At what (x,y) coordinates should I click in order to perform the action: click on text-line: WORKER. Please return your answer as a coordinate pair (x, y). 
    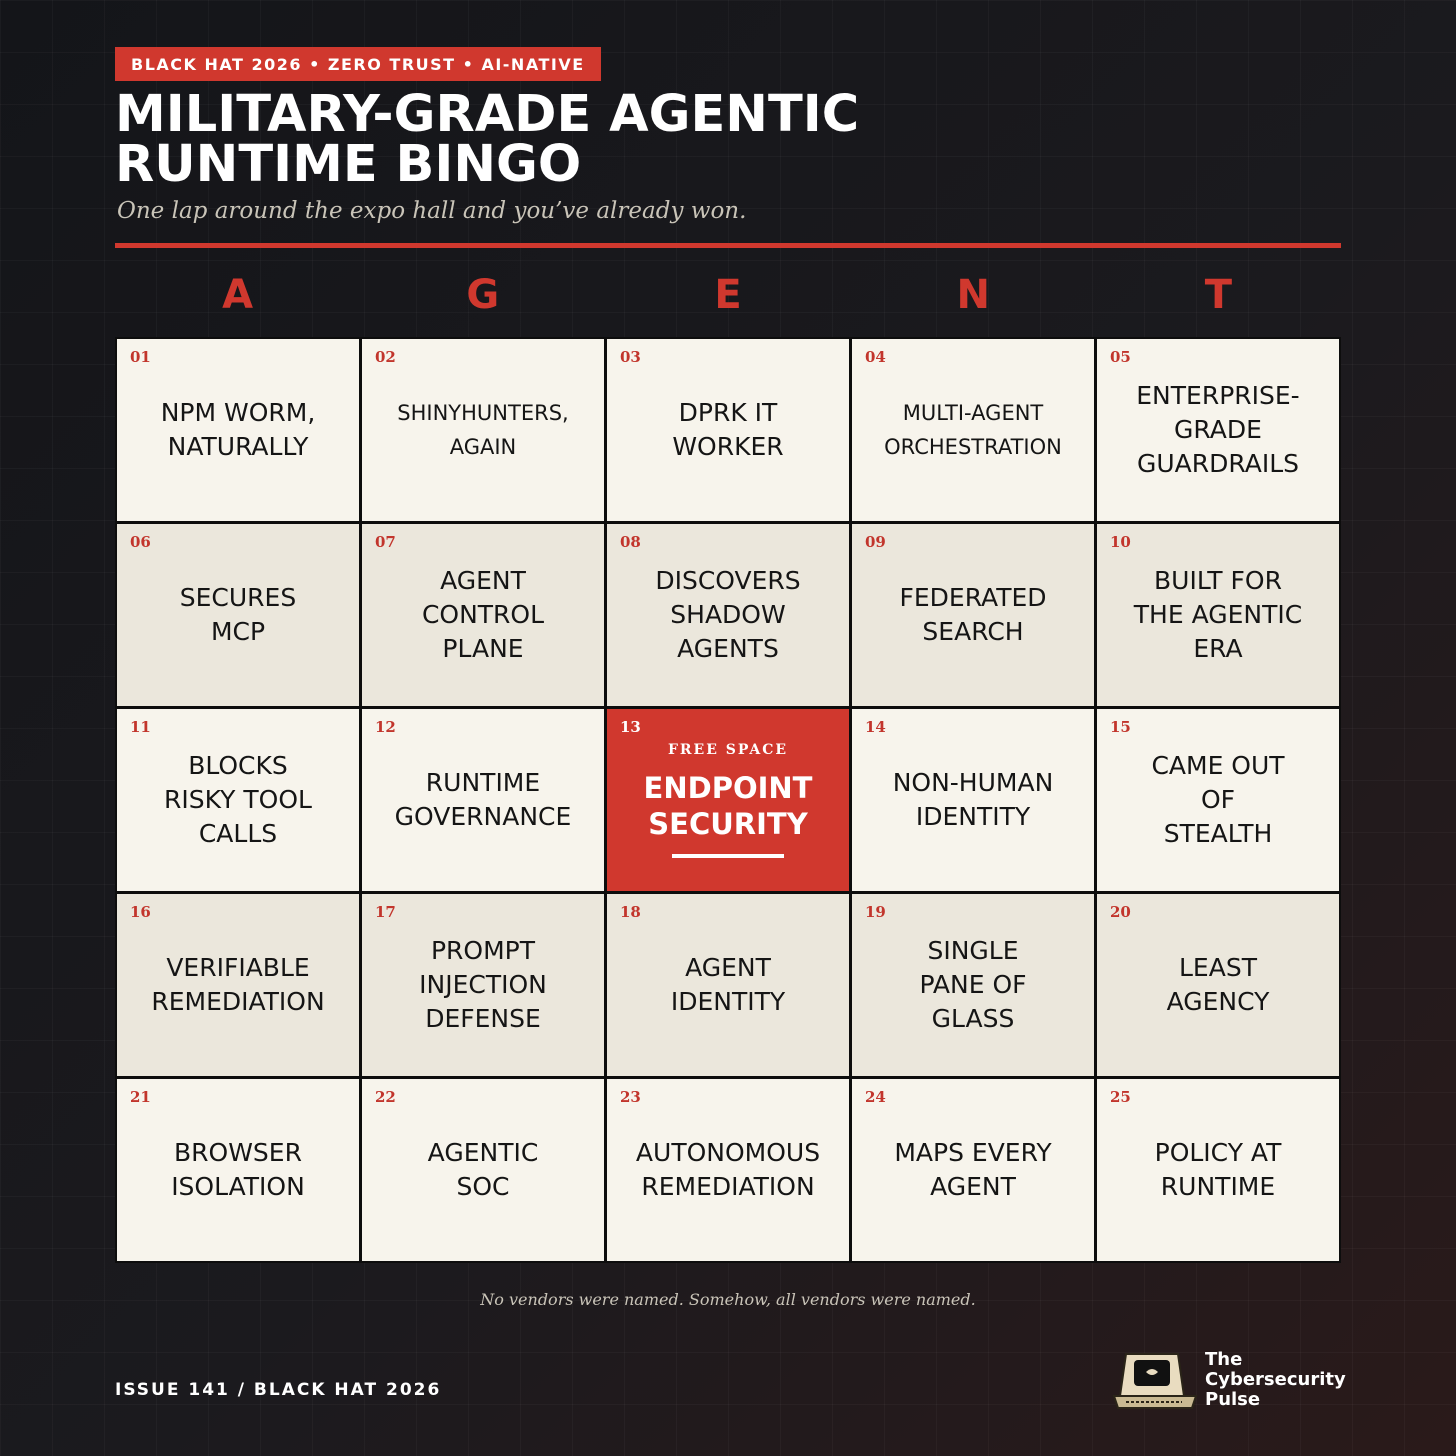
    Looking at the image, I should click on (728, 446).